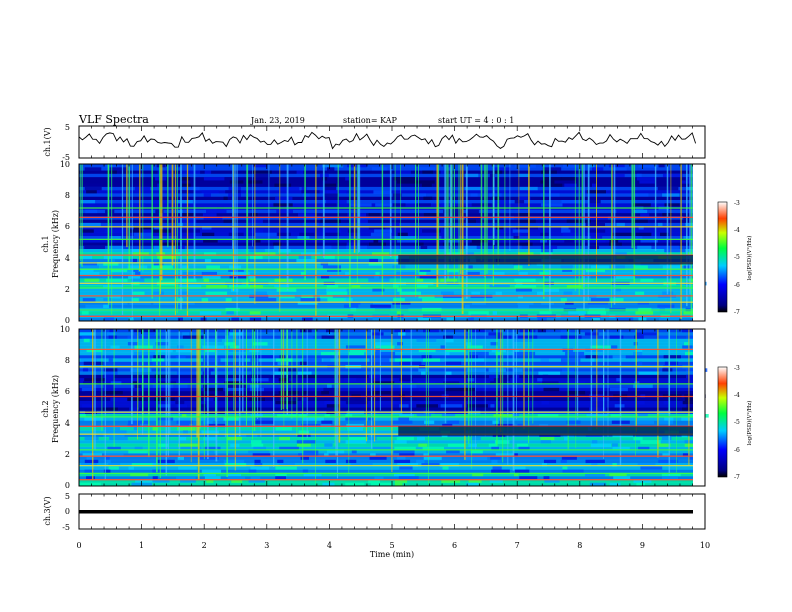 This screenshot has width=792, height=612. I want to click on ch1-waveform-ylabel: ch.1(V), so click(47, 141).